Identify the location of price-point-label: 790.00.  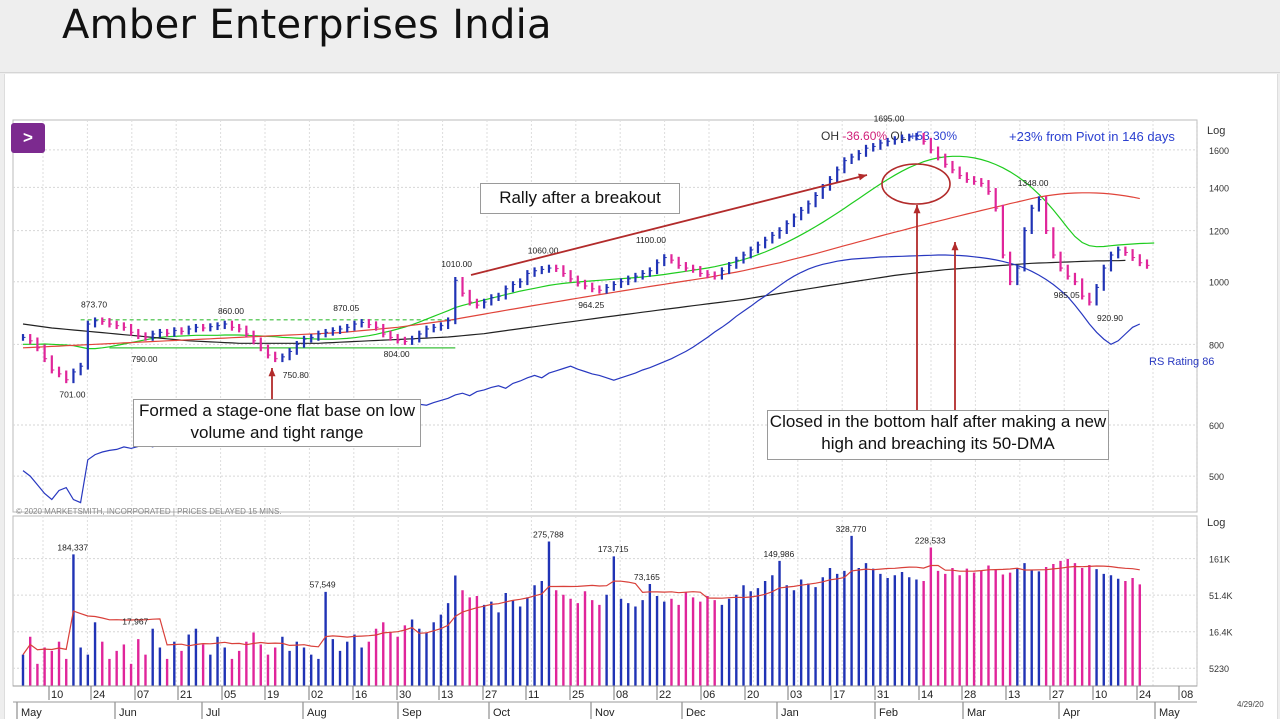
(144, 359).